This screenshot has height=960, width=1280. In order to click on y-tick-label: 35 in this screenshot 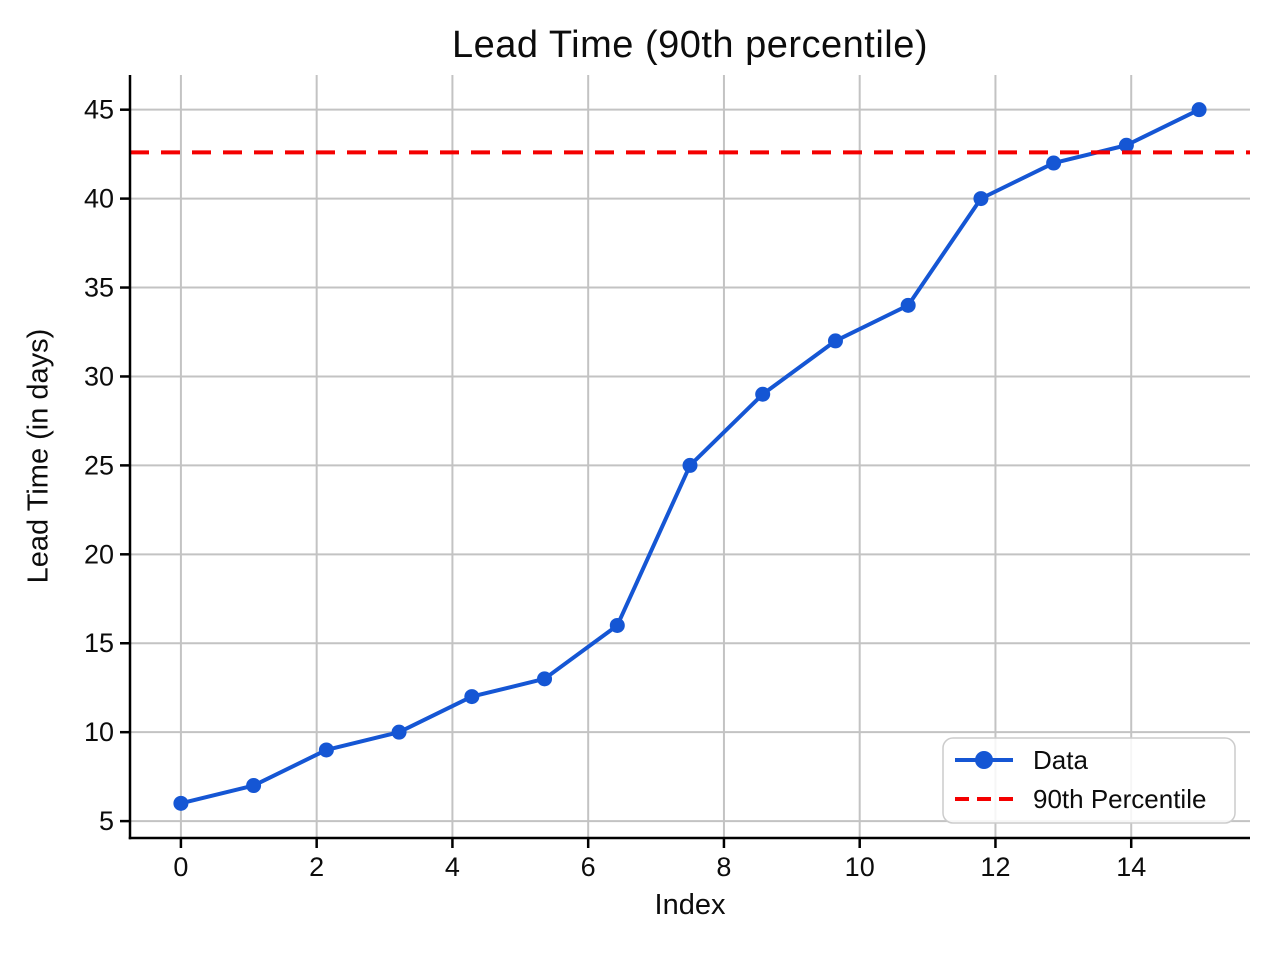, I will do `click(99, 288)`.